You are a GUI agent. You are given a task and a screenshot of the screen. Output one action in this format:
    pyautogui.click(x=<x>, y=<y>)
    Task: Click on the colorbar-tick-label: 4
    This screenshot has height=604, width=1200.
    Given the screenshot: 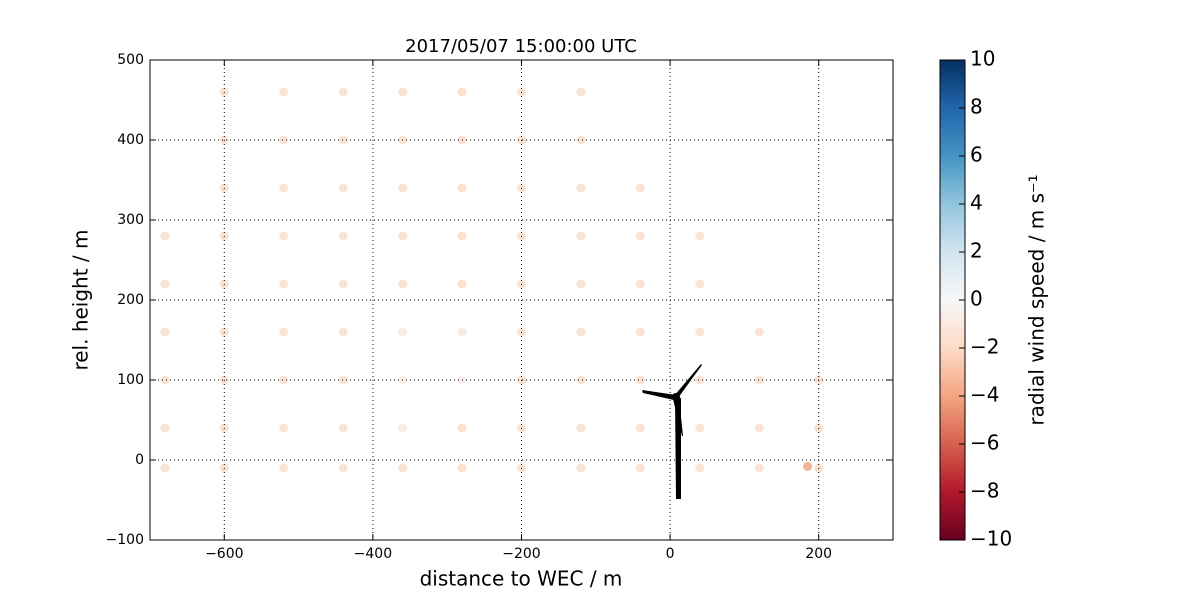 What is the action you would take?
    pyautogui.click(x=976, y=203)
    